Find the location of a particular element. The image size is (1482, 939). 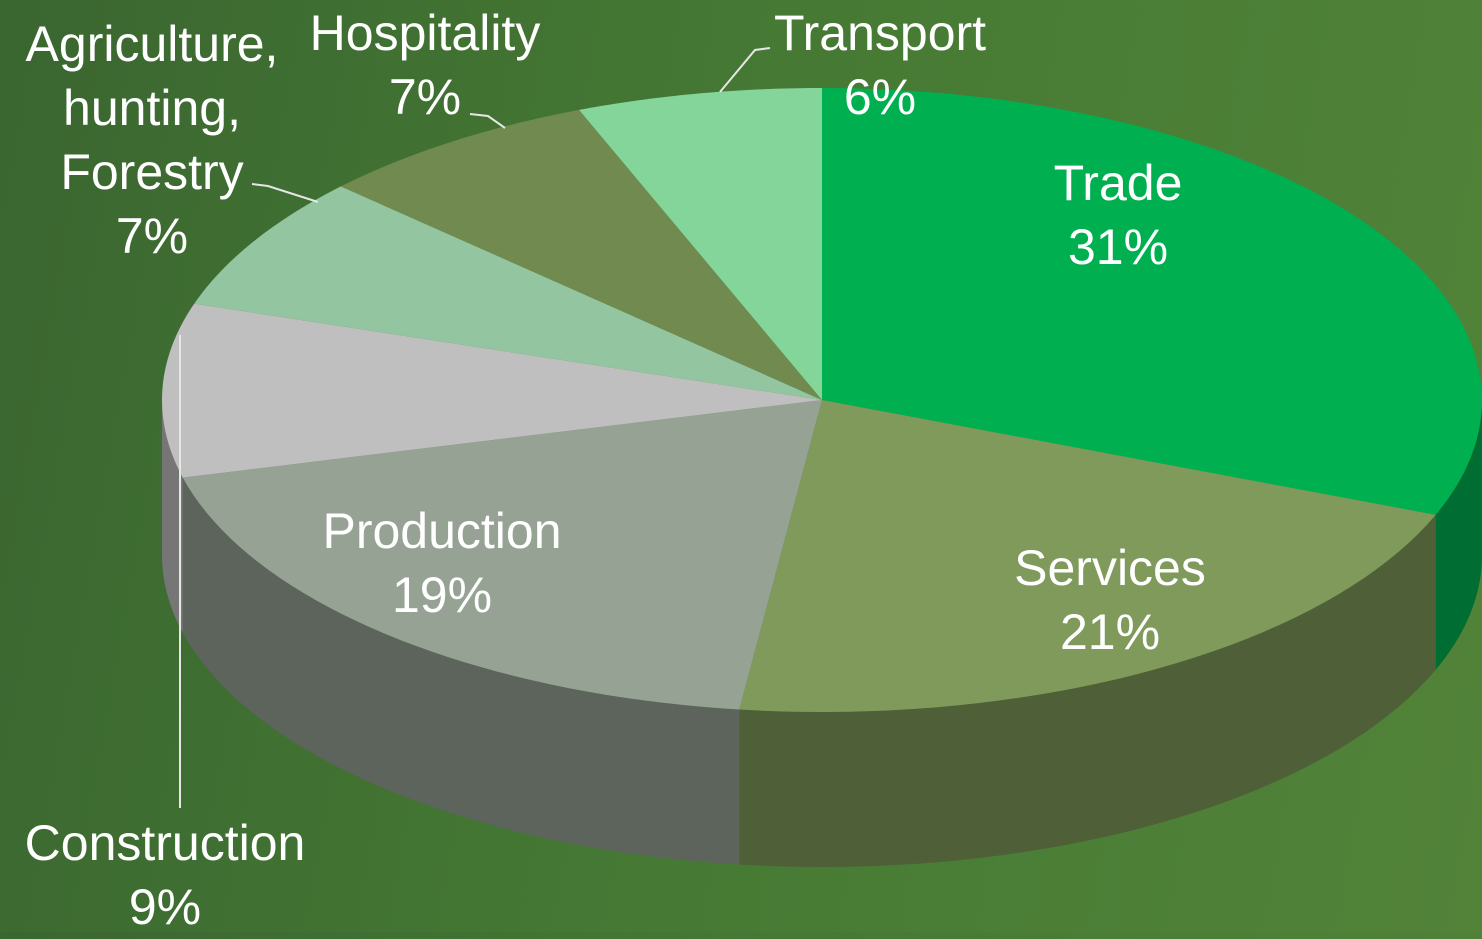

slice-label: Trade 31% is located at coordinates (1118, 215).